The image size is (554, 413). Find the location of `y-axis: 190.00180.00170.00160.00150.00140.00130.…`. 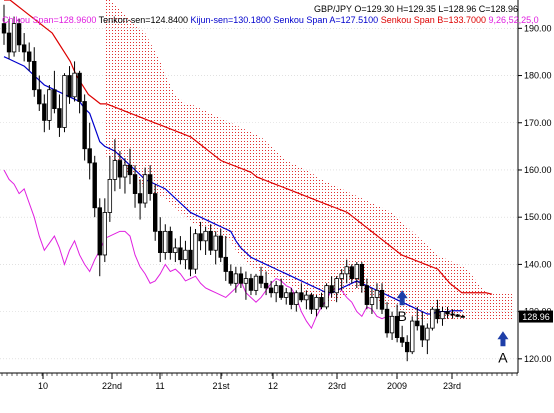

y-axis: 190.00180.00170.00160.00150.00140.00130.… is located at coordinates (535, 193).